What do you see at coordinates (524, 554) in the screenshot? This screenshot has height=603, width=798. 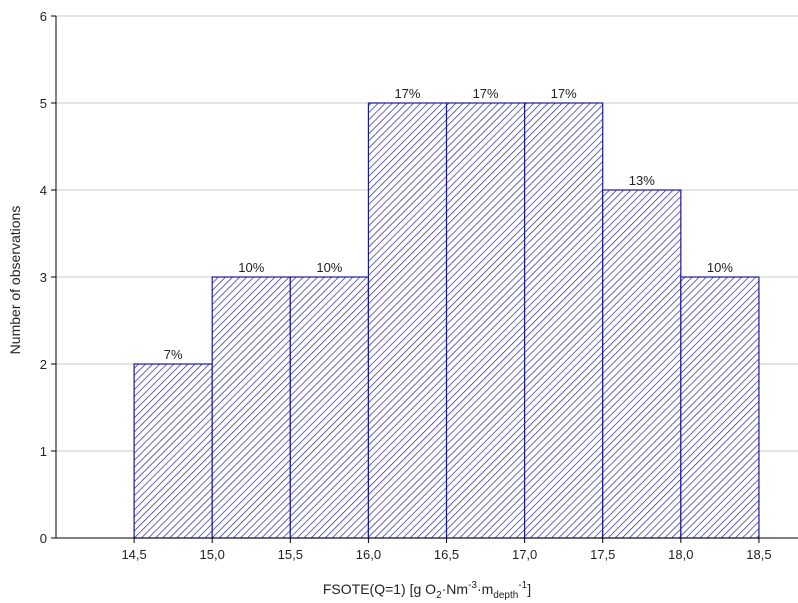 I see `x-tick-label-5: 17,0` at bounding box center [524, 554].